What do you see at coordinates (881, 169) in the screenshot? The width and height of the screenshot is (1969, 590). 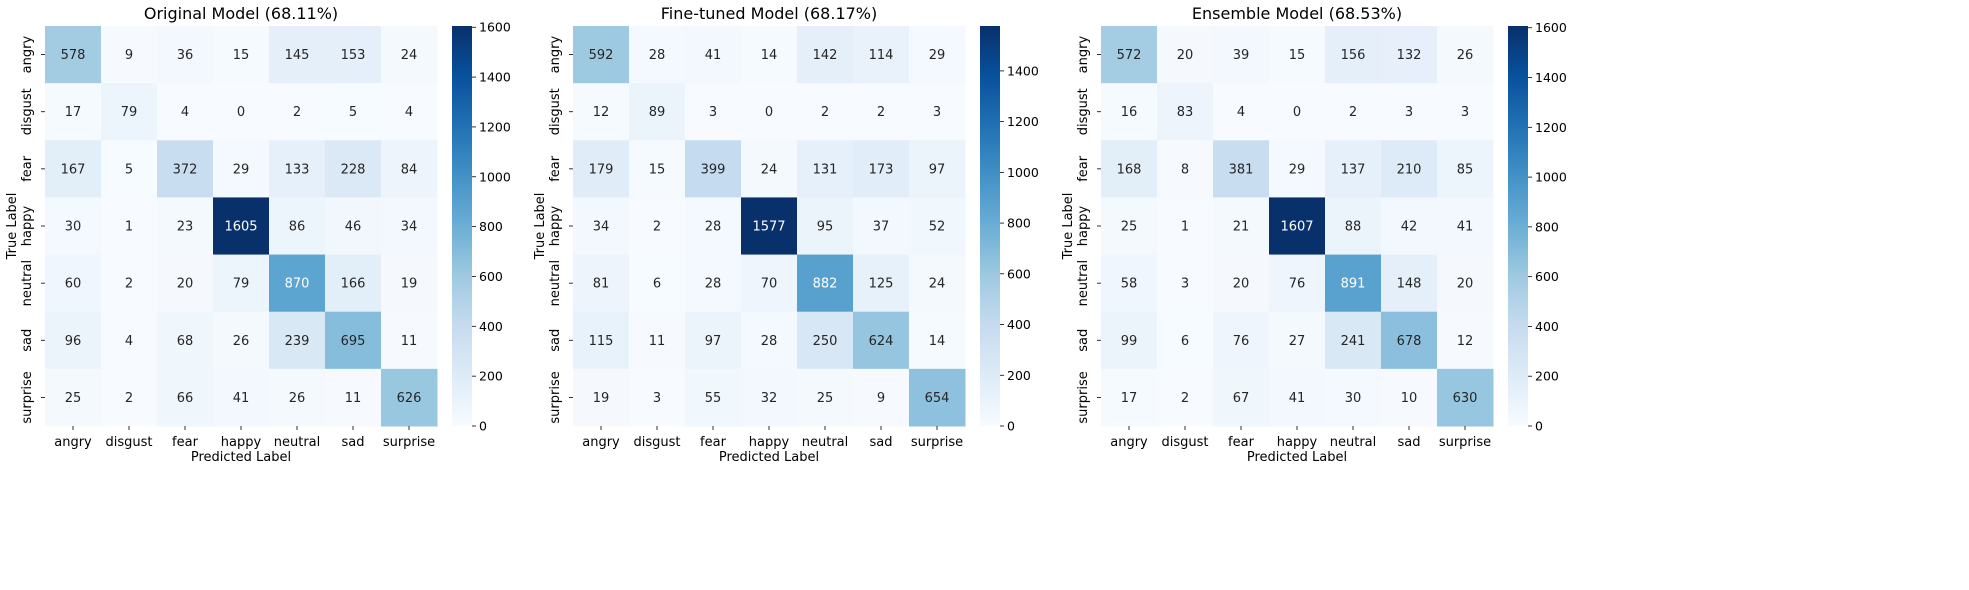 I see `cell-value-label: 173` at bounding box center [881, 169].